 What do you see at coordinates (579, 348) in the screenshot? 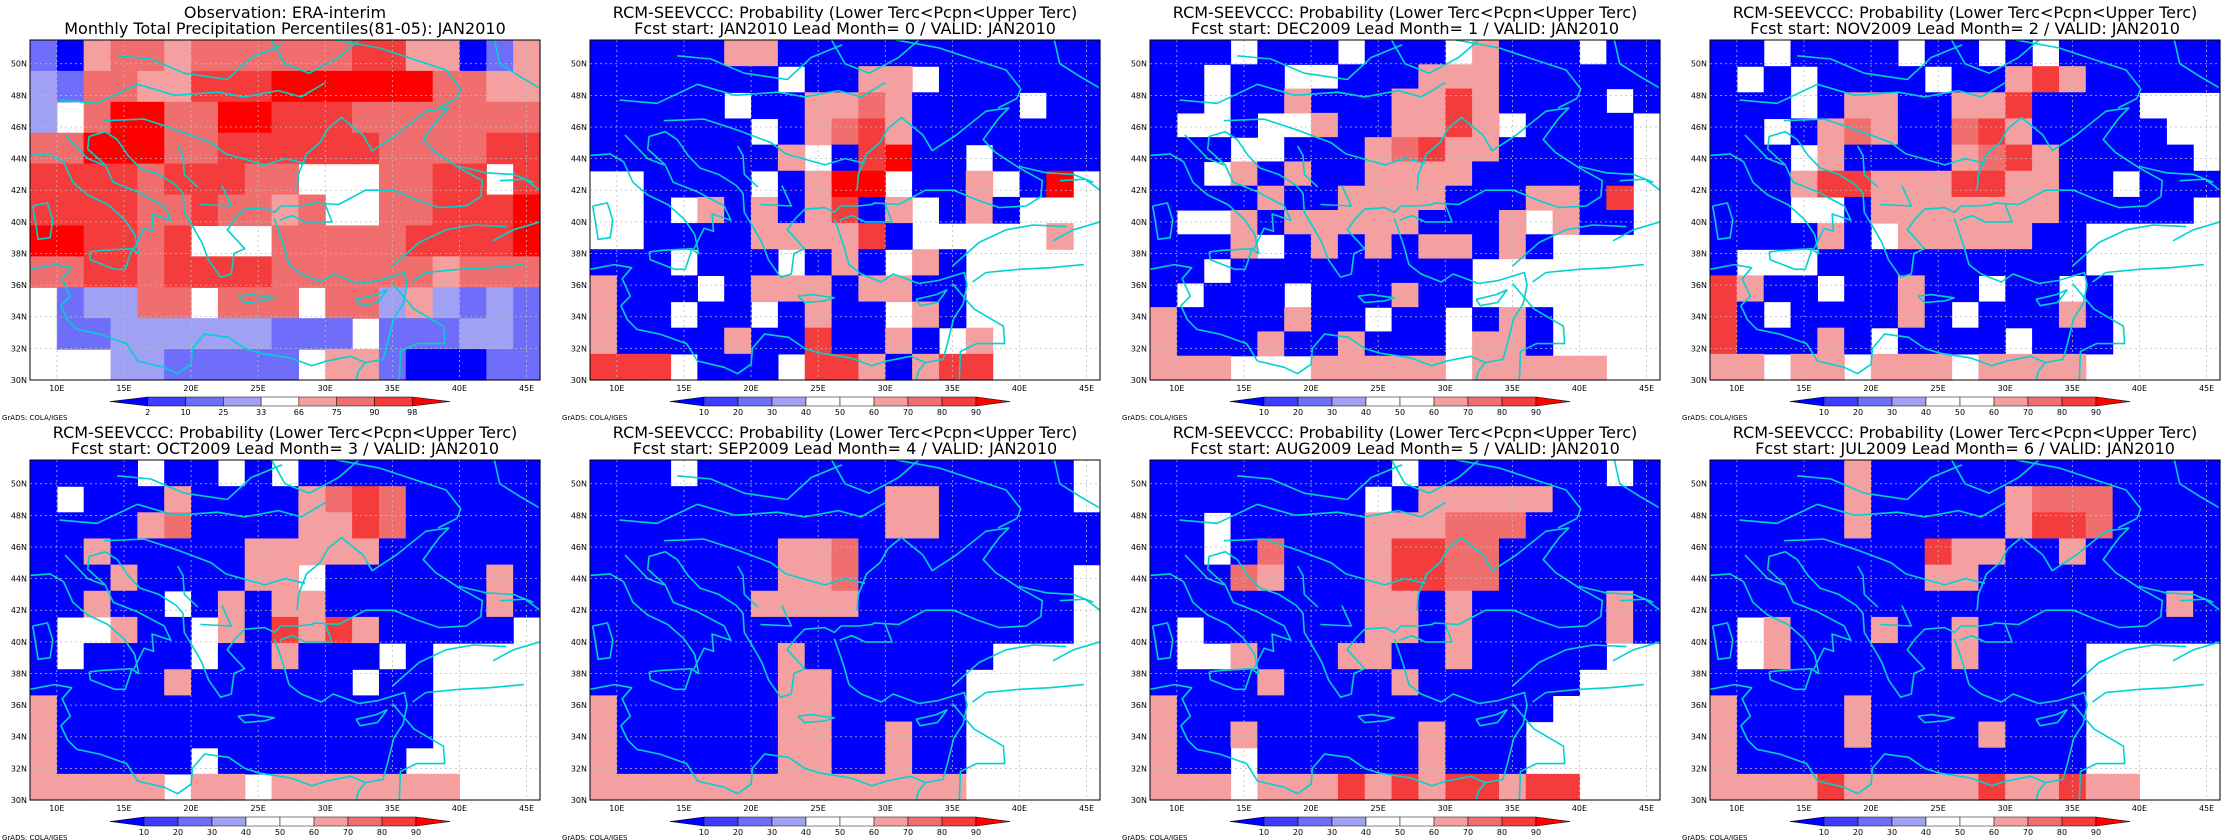
I see `lat-tick-label: 32N` at bounding box center [579, 348].